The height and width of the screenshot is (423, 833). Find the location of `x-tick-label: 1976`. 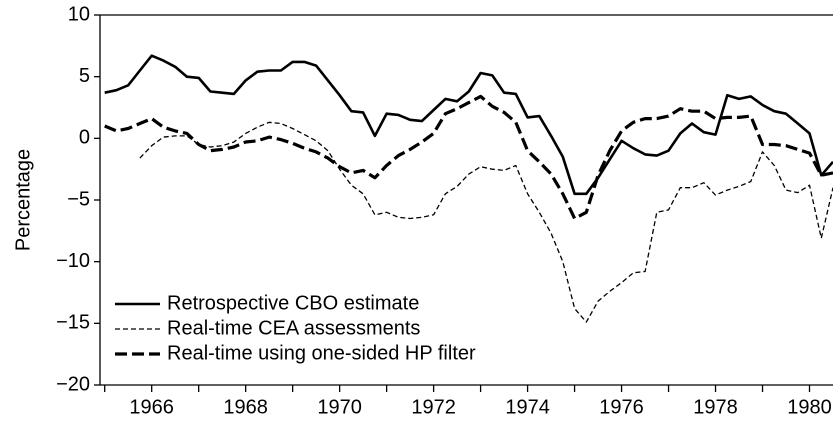

x-tick-label: 1976 is located at coordinates (621, 407).